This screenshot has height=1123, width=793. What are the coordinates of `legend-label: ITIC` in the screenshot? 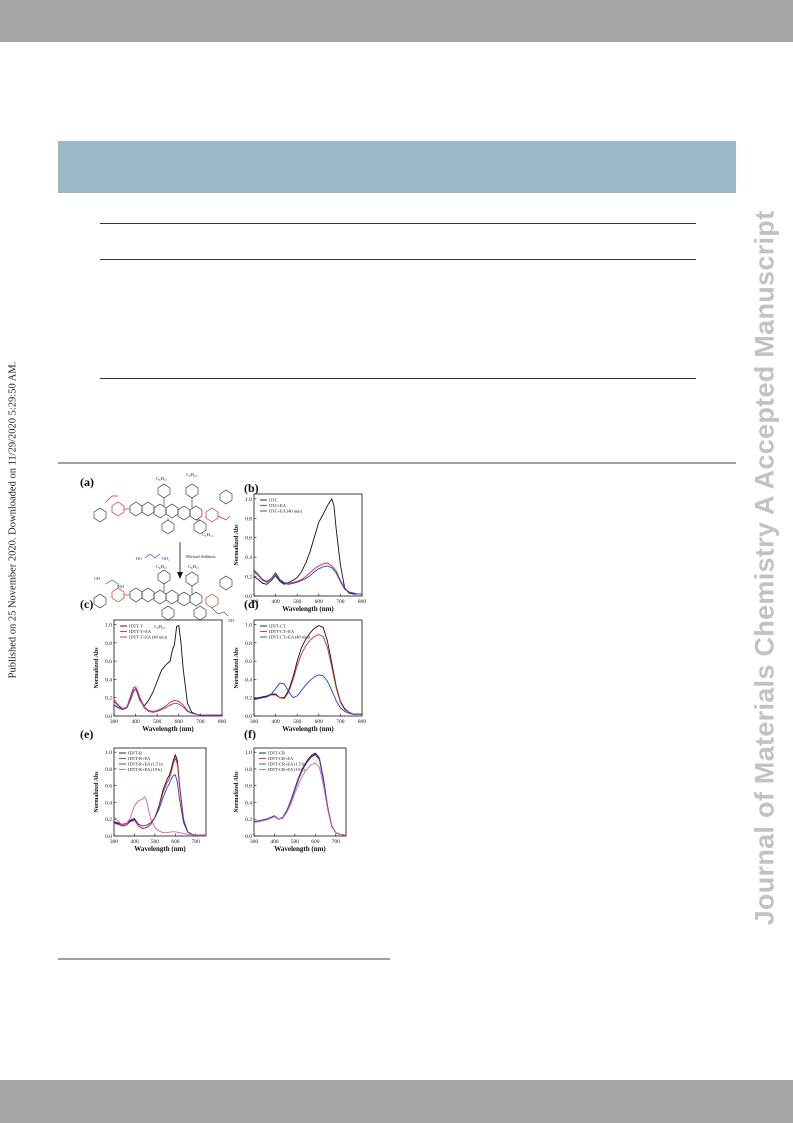 It's located at (273, 500).